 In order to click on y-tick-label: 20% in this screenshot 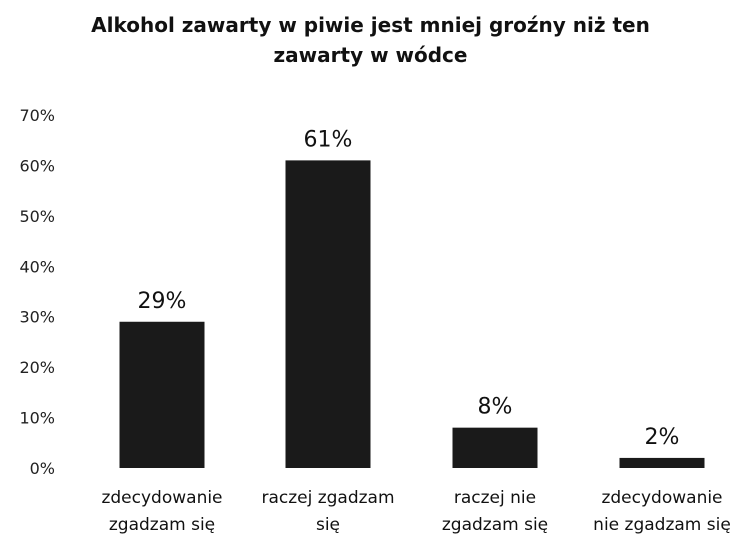, I will do `click(37, 367)`.